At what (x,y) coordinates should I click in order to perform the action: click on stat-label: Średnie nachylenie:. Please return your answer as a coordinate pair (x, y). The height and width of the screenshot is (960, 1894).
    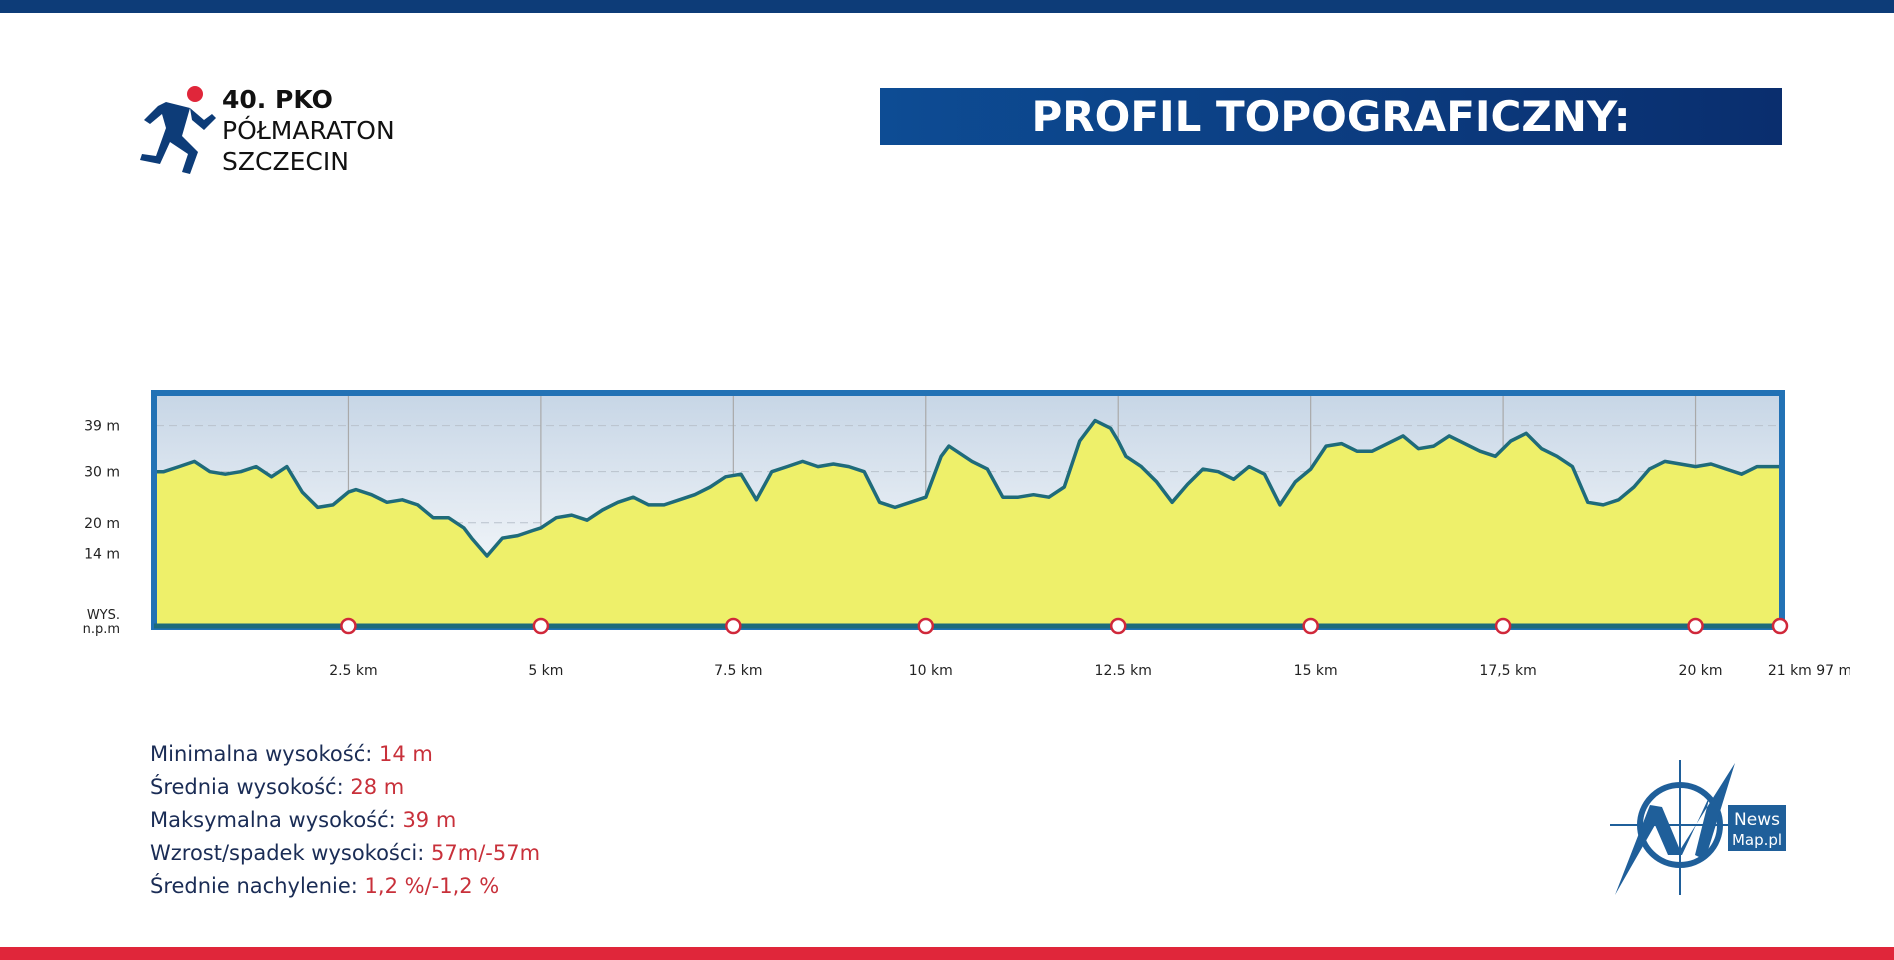
    Looking at the image, I should click on (254, 886).